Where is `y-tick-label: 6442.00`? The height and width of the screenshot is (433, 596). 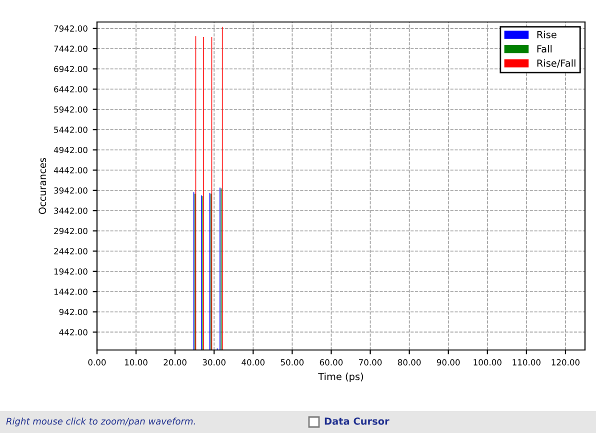
y-tick-label: 6442.00 is located at coordinates (71, 89).